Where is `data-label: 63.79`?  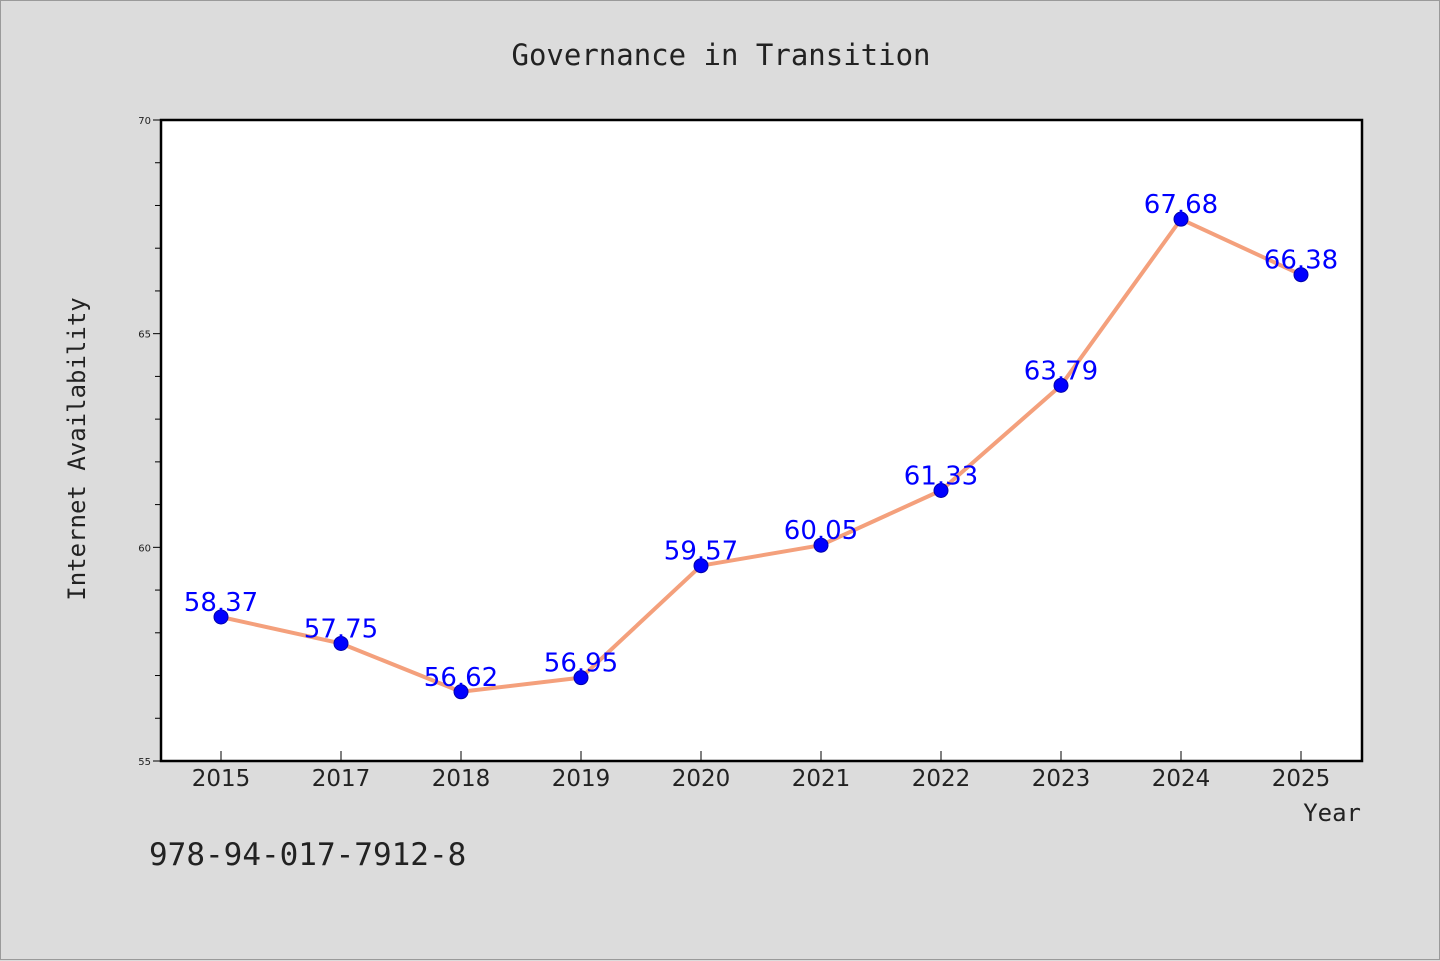
data-label: 63.79 is located at coordinates (1061, 371).